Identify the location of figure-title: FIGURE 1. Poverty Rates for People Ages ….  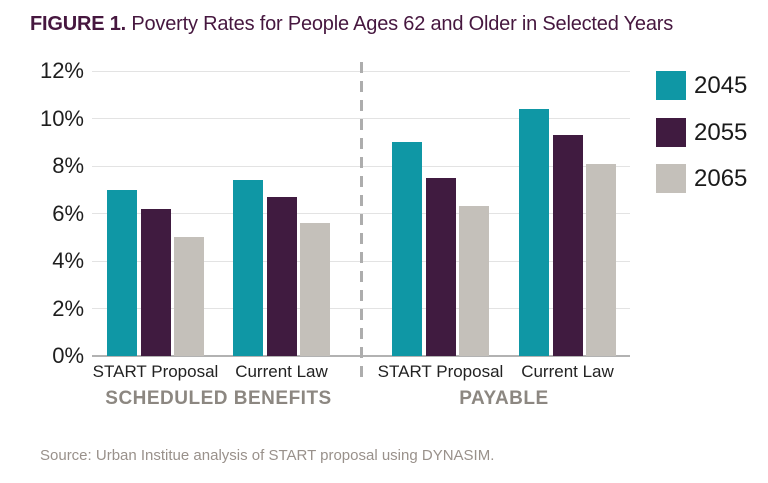
(351, 24).